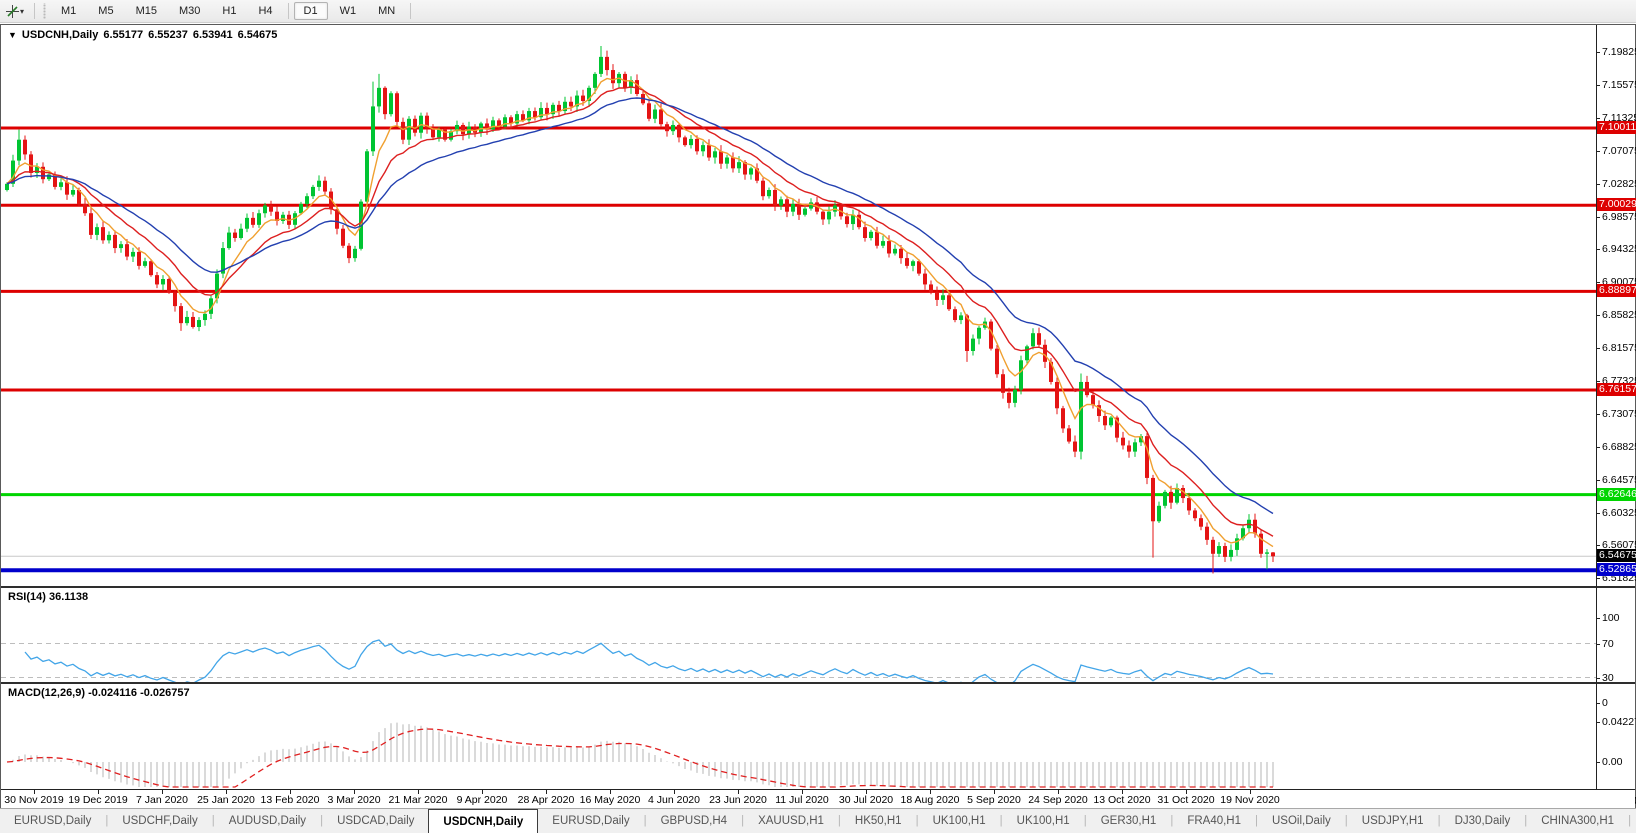  What do you see at coordinates (98, 800) in the screenshot?
I see `date-tick-label: 19 Dec 2019` at bounding box center [98, 800].